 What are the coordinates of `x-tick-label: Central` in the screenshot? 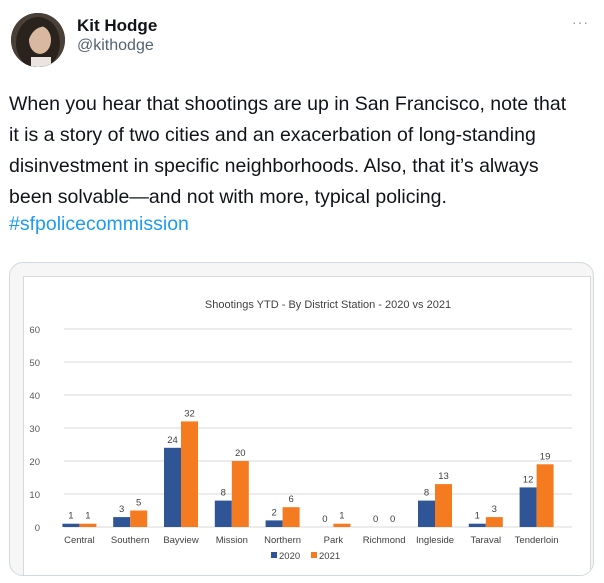 It's located at (79, 540).